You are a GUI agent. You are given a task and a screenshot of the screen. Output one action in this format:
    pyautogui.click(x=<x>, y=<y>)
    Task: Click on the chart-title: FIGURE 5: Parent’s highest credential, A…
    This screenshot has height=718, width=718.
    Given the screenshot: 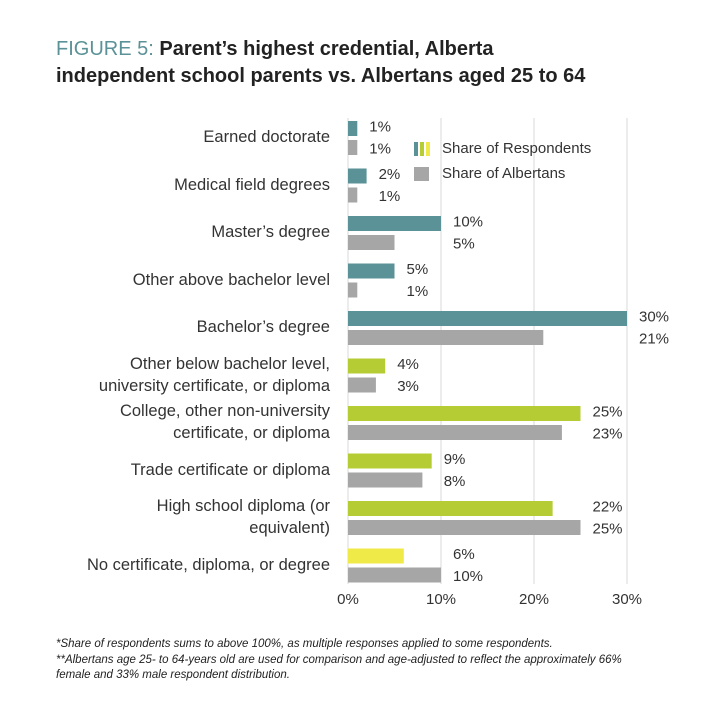 What is the action you would take?
    pyautogui.click(x=320, y=63)
    